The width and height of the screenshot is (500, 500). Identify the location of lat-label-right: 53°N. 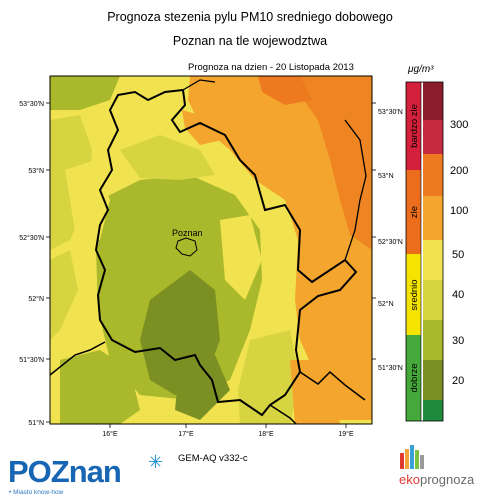
(386, 176).